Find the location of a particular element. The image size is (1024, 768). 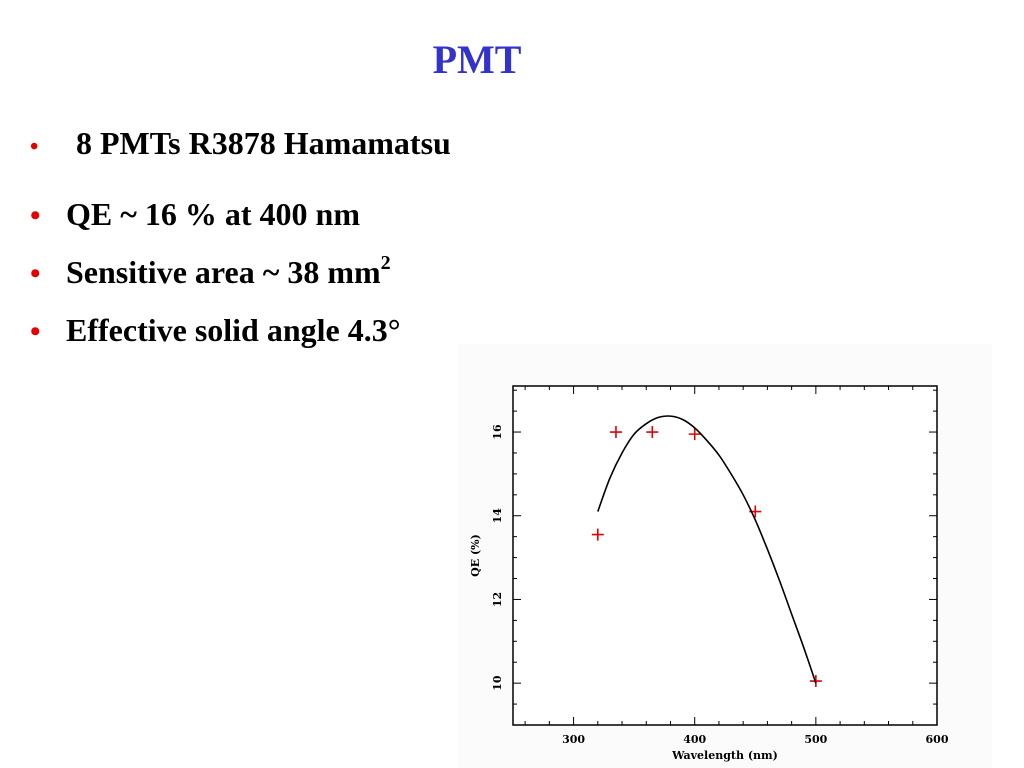

y-tick-label: 12 is located at coordinates (497, 599).